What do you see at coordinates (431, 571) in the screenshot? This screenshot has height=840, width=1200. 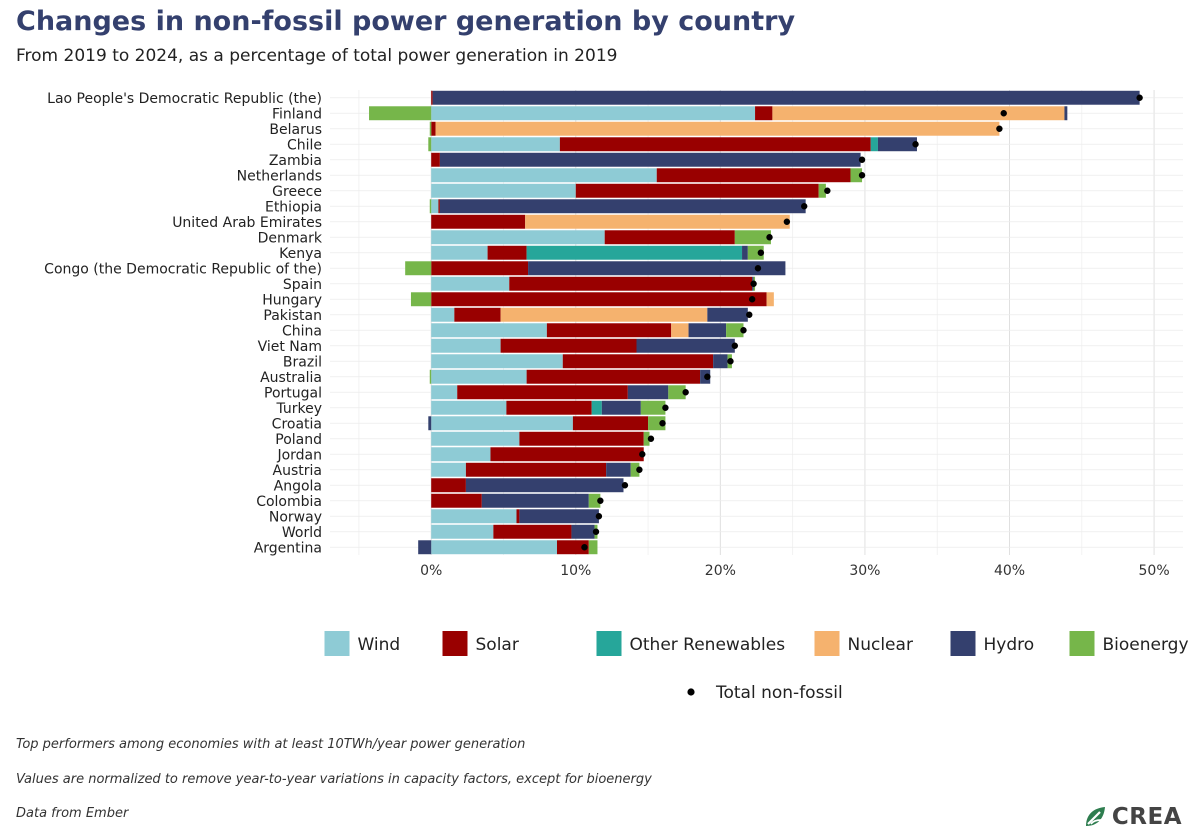 I see `x-tick-label: 0%` at bounding box center [431, 571].